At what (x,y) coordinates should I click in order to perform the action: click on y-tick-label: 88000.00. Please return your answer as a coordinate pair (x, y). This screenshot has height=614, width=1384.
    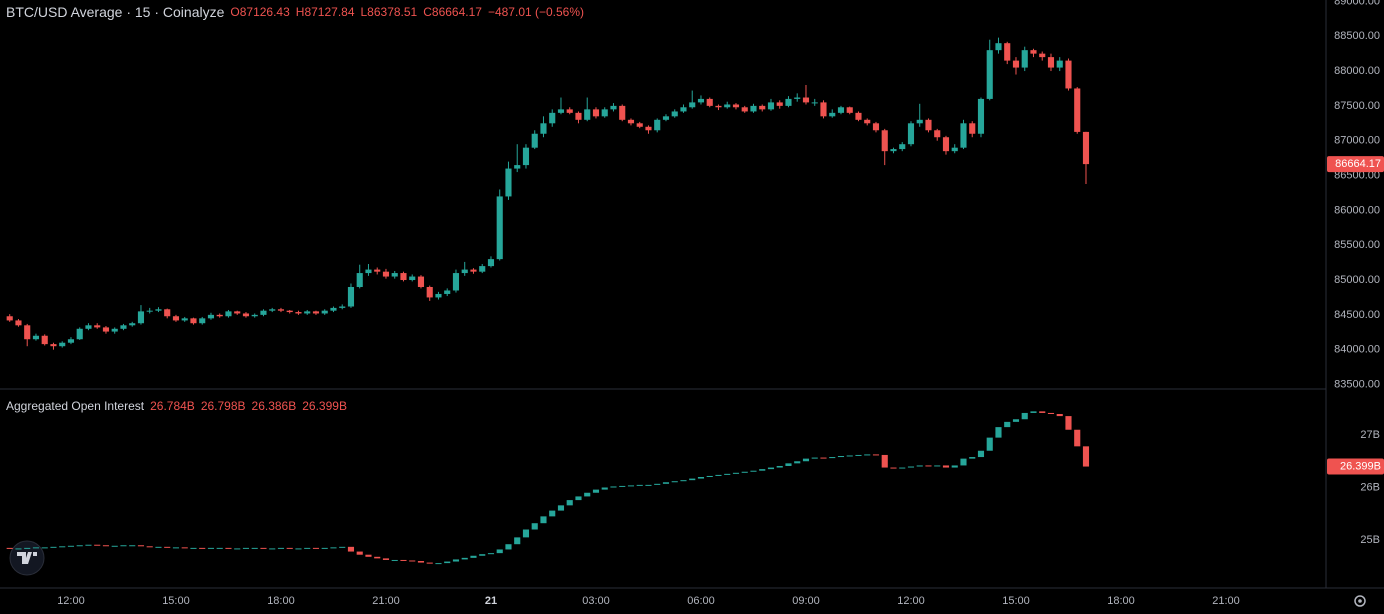
    Looking at the image, I should click on (1357, 71).